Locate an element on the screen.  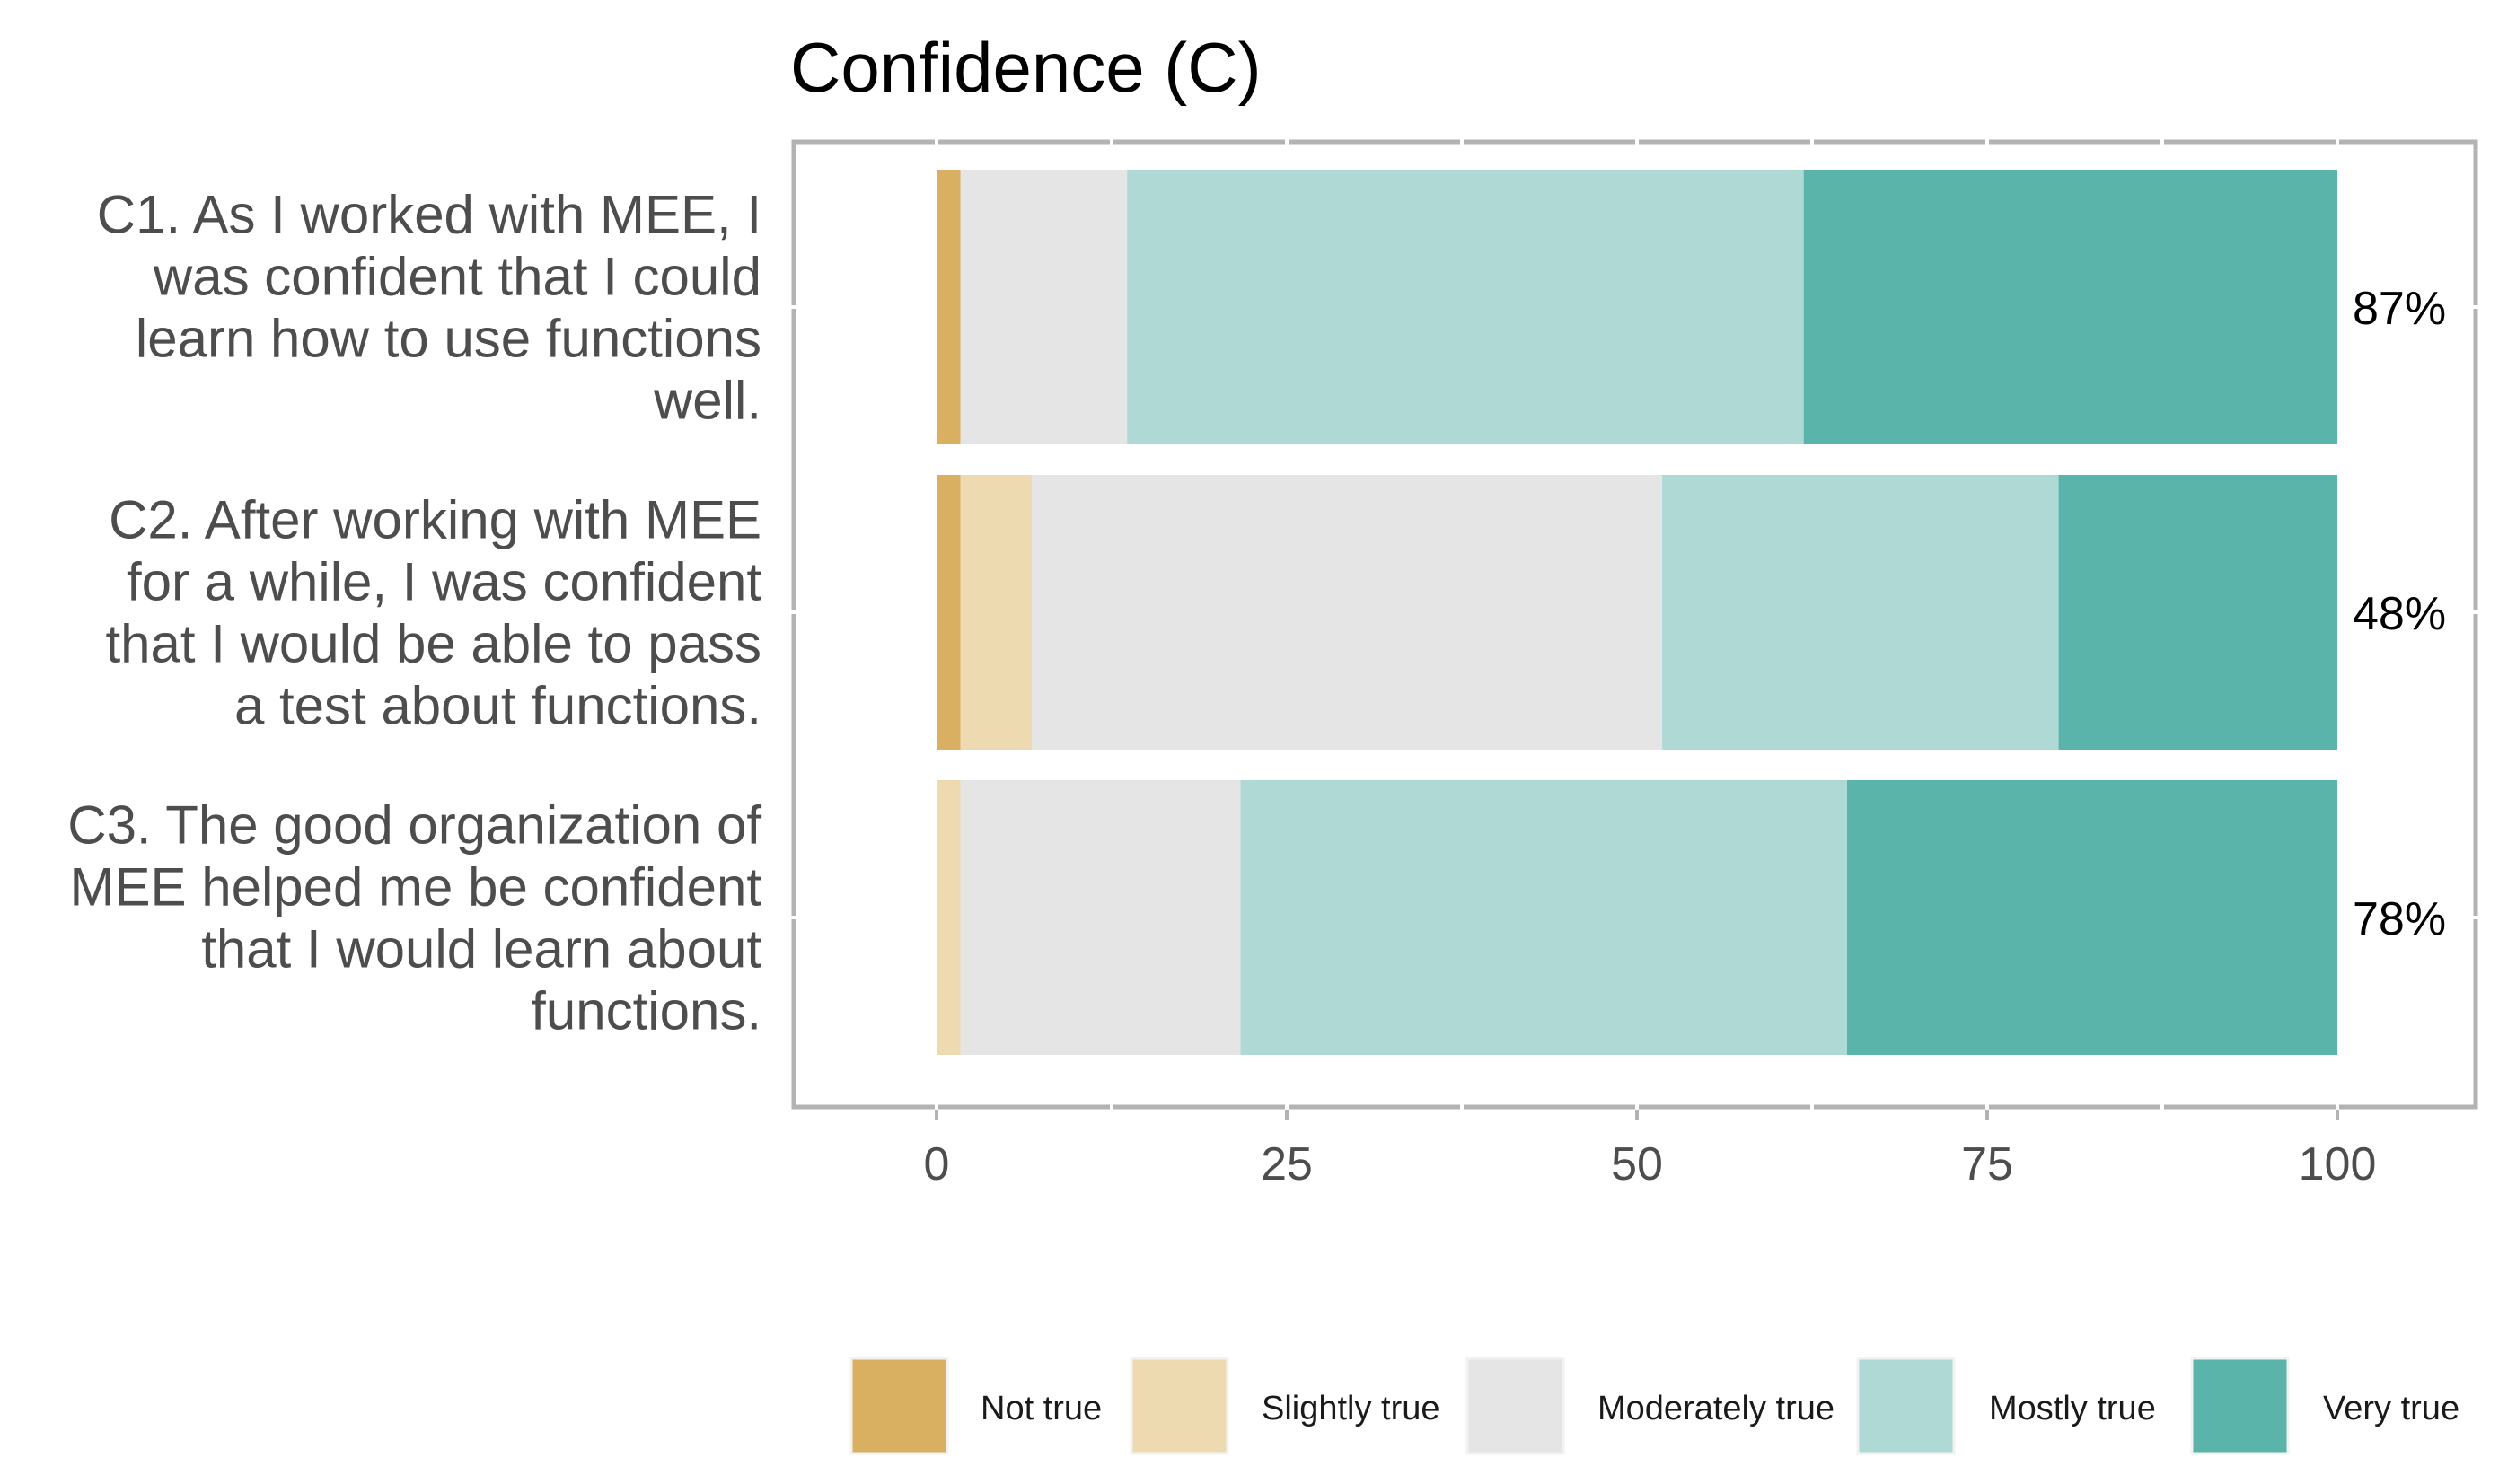
bar-c3-very-true is located at coordinates (2092, 917).